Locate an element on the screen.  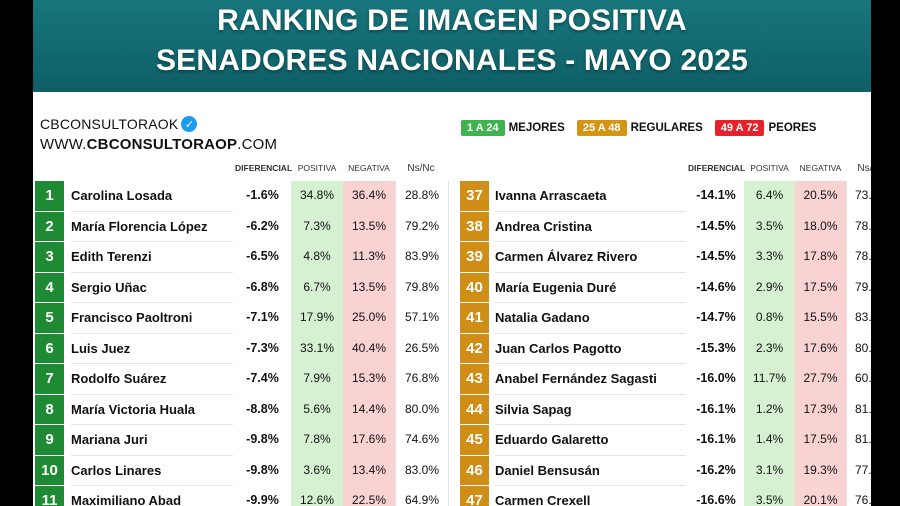
table-row: 40 María Eugenia Duré -14.6% 2.9%17.5%79.6% is located at coordinates (665, 287).